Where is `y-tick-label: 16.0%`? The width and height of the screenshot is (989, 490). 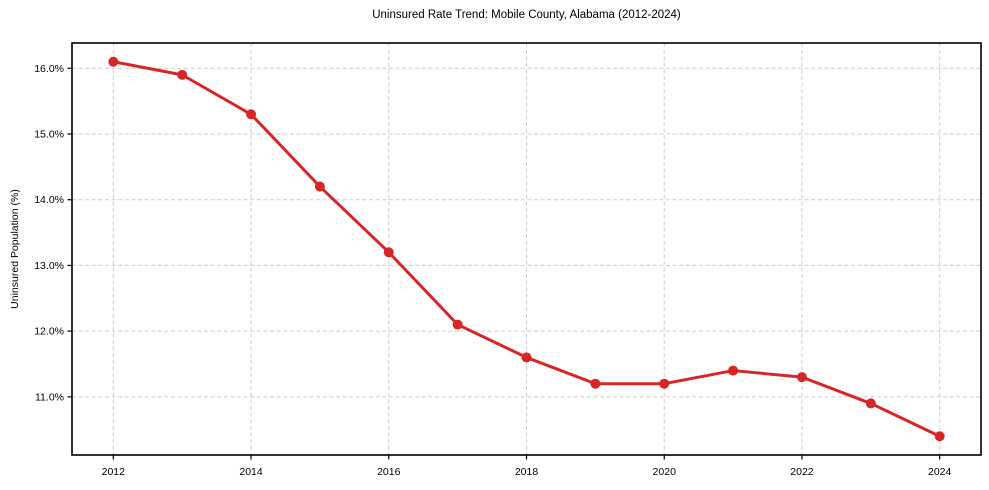
y-tick-label: 16.0% is located at coordinates (49, 69).